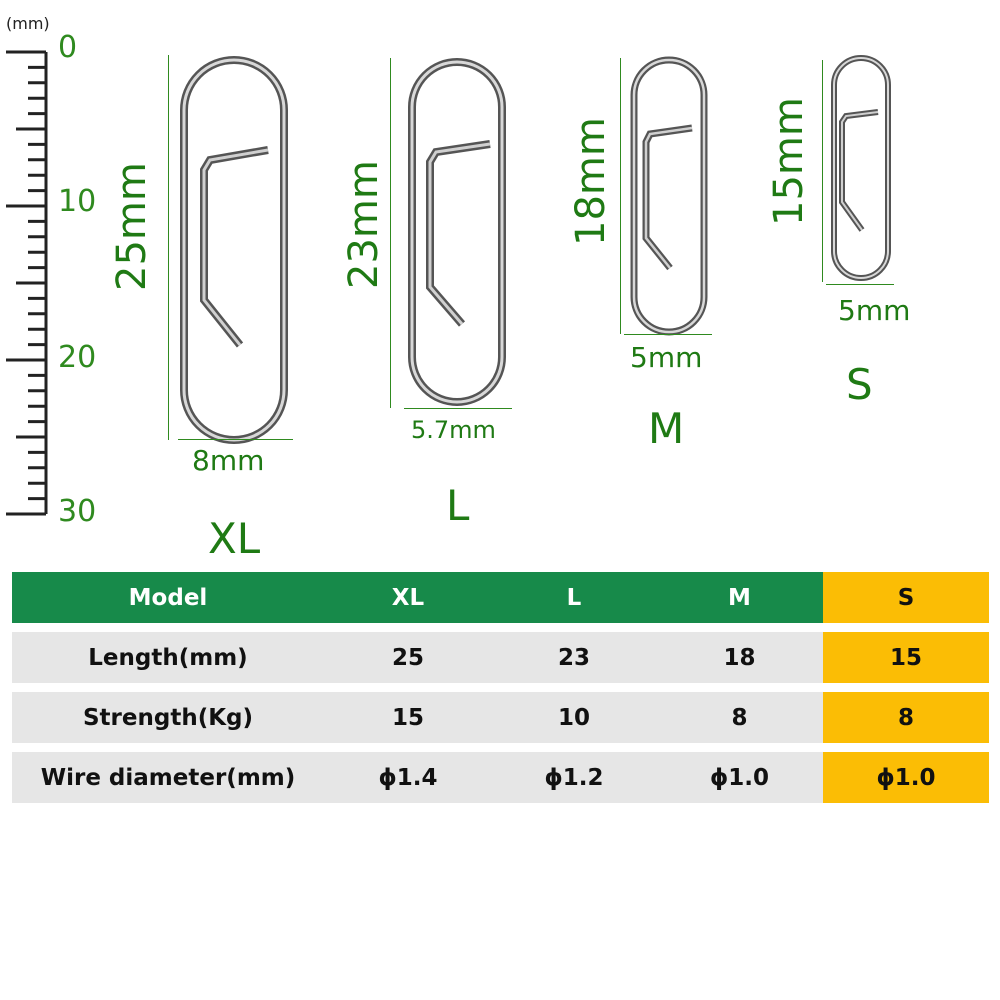  I want to click on clip-l-image, so click(457, 232).